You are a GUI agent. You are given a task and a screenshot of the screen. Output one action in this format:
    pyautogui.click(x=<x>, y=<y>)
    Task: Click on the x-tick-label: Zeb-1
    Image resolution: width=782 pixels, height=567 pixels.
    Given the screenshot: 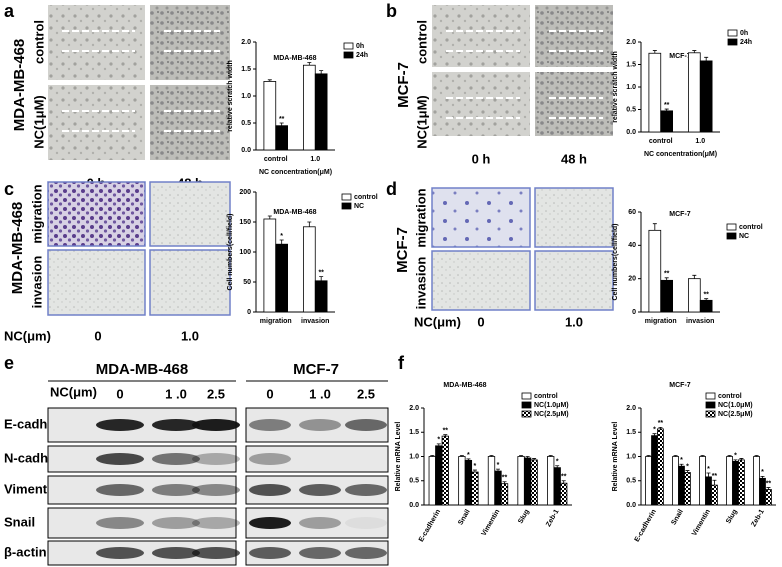 What is the action you would take?
    pyautogui.click(x=552, y=518)
    